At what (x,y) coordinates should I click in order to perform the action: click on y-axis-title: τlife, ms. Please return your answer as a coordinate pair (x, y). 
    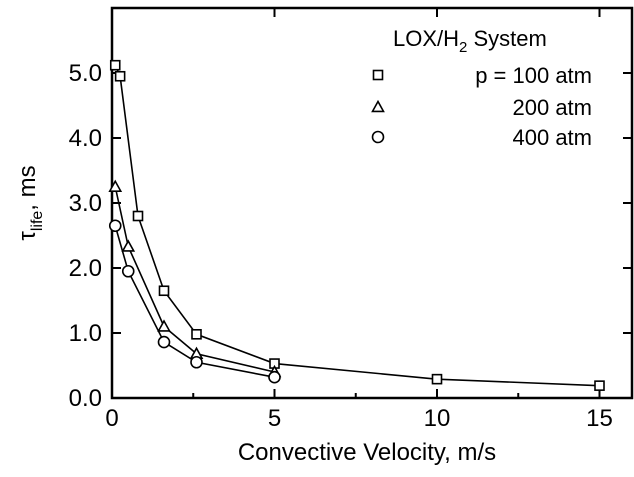
    Looking at the image, I should click on (30, 202).